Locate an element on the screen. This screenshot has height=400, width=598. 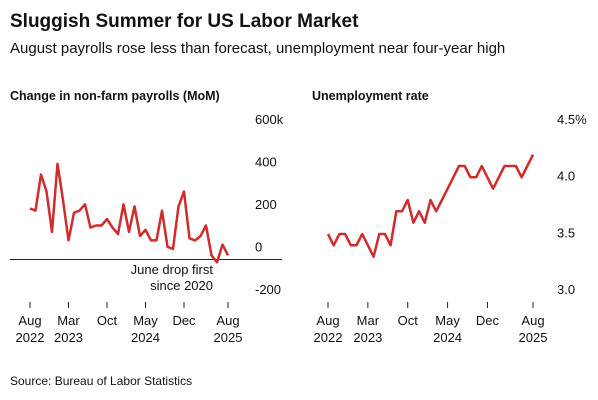
y-tick-label: 3.0 is located at coordinates (566, 289).